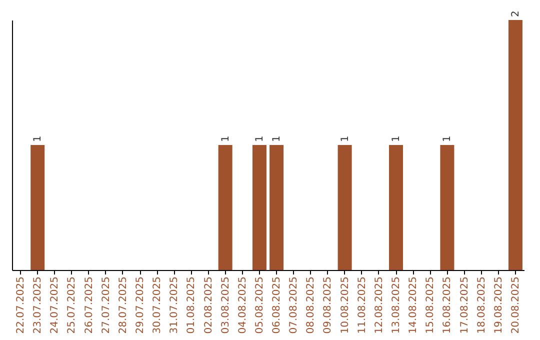 The height and width of the screenshot is (340, 540). What do you see at coordinates (158, 305) in the screenshot?
I see `x-tick-label: 30.07.2025` at bounding box center [158, 305].